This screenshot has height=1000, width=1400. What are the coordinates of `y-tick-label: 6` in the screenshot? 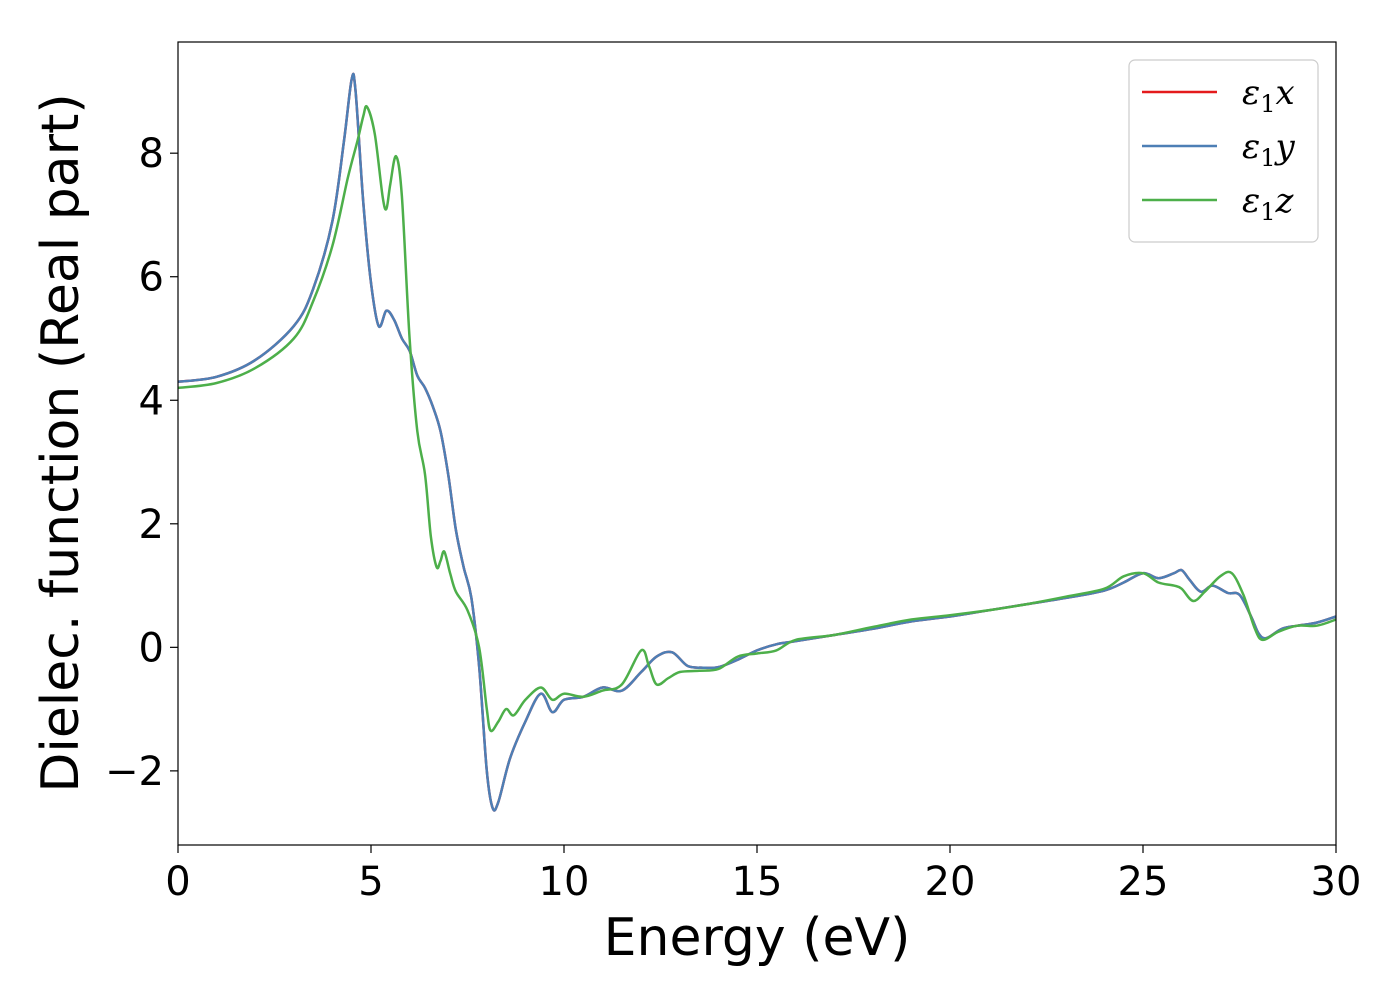 It's located at (151, 278).